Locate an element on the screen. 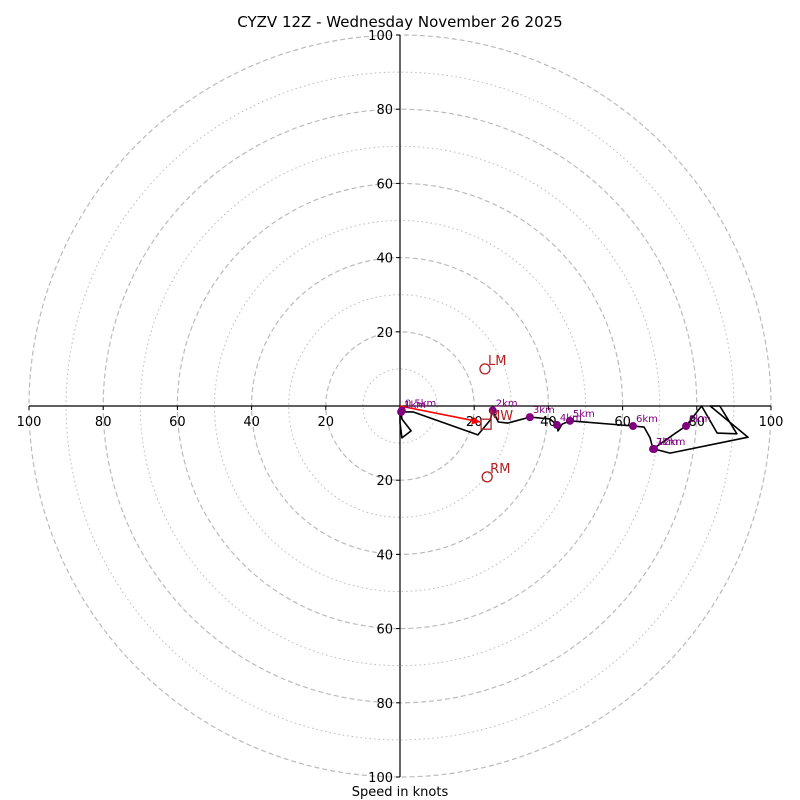 The image size is (800, 800). storm-motion-marker-square is located at coordinates (486, 424).